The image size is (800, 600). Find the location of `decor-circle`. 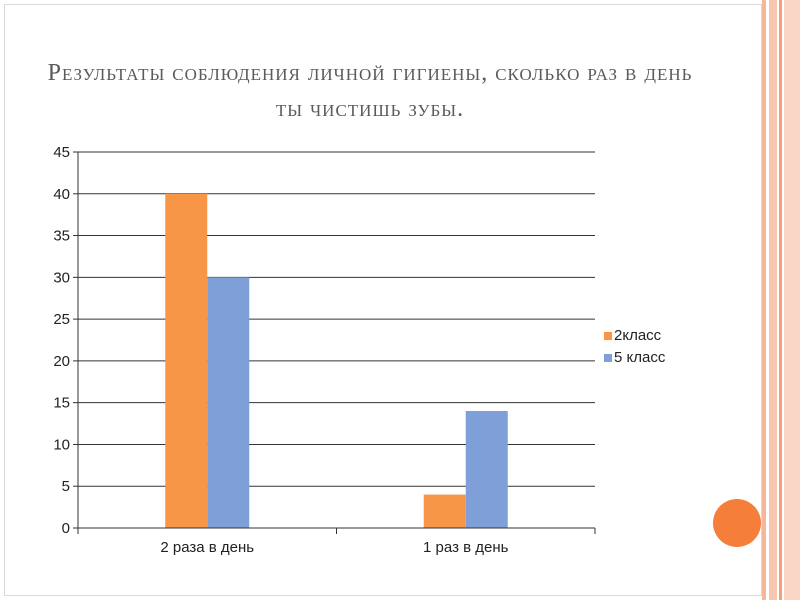

decor-circle is located at coordinates (737, 523).